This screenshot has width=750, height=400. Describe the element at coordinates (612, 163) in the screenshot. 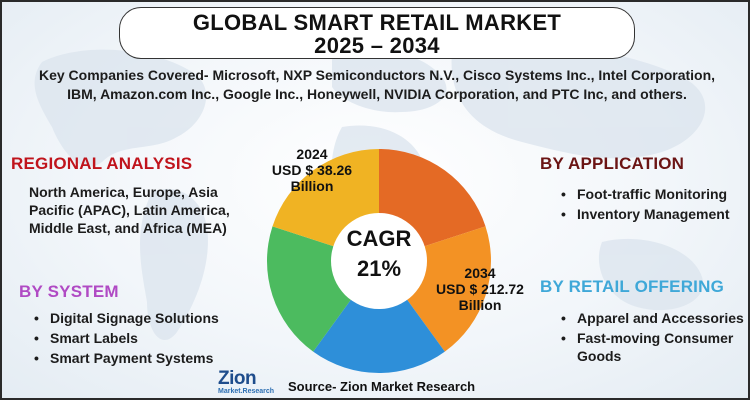

I see `by-application-heading: BY APPLICATION` at that location.